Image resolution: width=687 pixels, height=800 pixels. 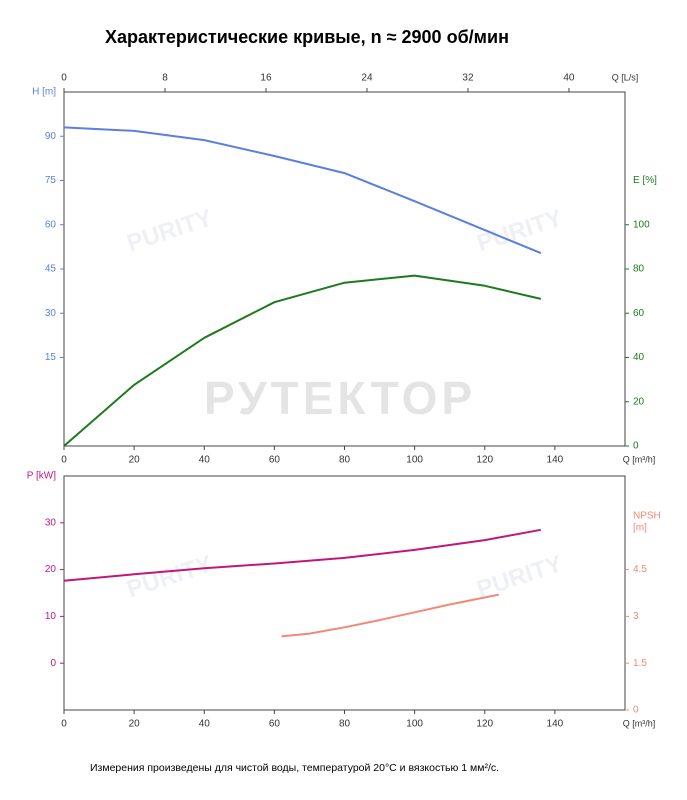 I want to click on y-tick-label: 20, so click(x=51, y=569).